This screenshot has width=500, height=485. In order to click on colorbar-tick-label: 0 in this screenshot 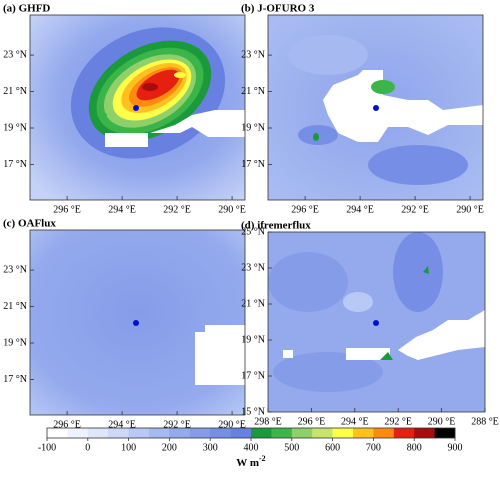, I will do `click(87, 447)`.